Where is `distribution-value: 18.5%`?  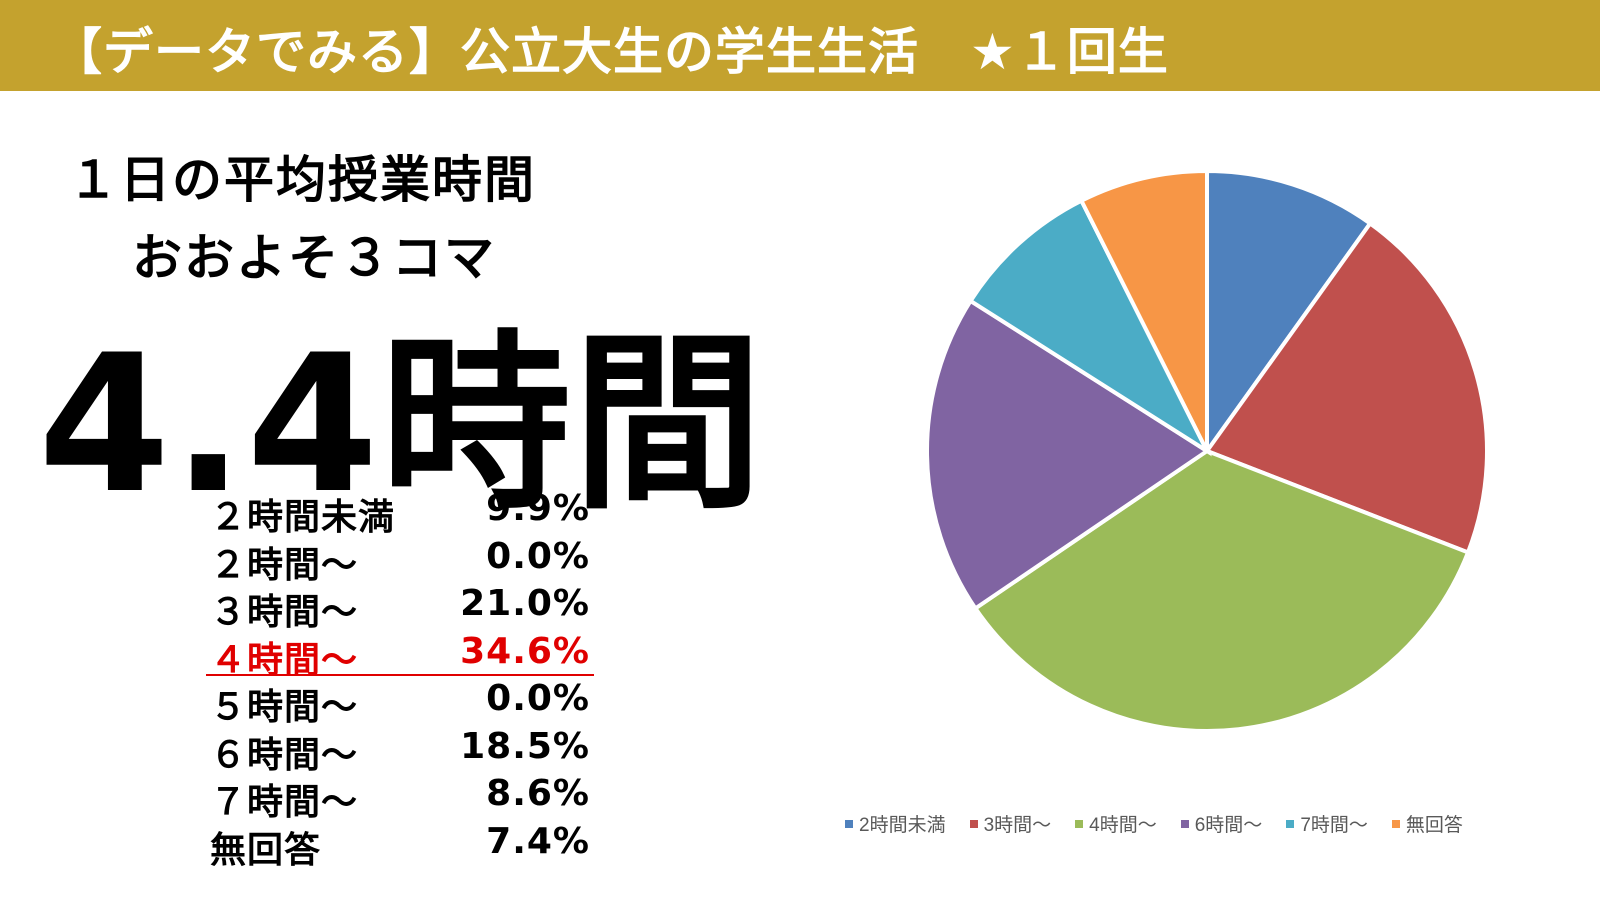
distribution-value: 18.5% is located at coordinates (525, 746).